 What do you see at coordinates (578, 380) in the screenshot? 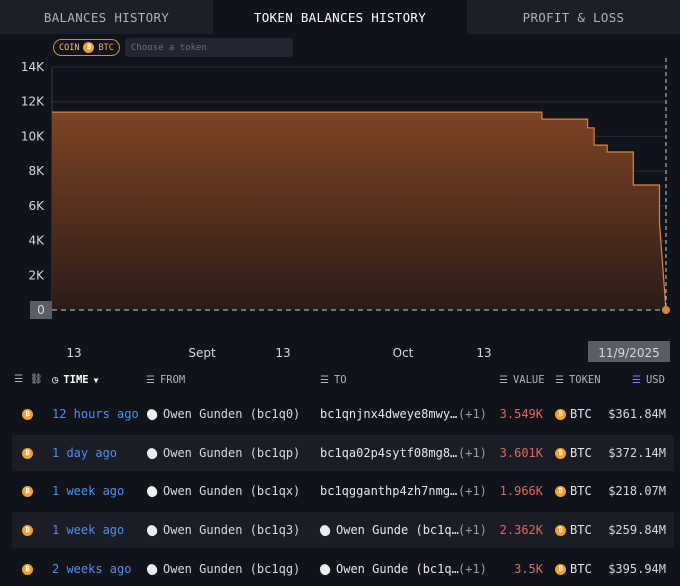
I see `token-column-header: ☰ TOKEN` at bounding box center [578, 380].